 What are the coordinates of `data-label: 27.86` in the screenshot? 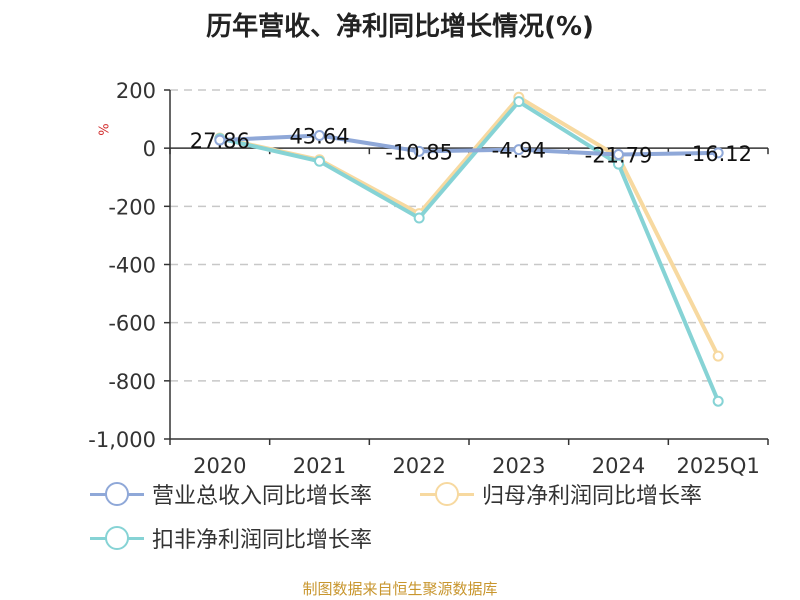 It's located at (220, 141).